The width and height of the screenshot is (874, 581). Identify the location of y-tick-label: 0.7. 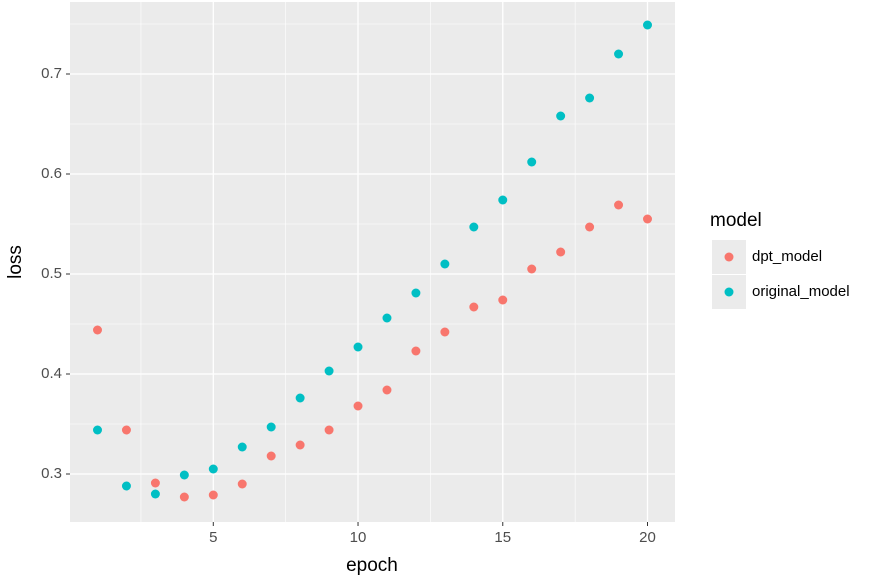
(51, 73).